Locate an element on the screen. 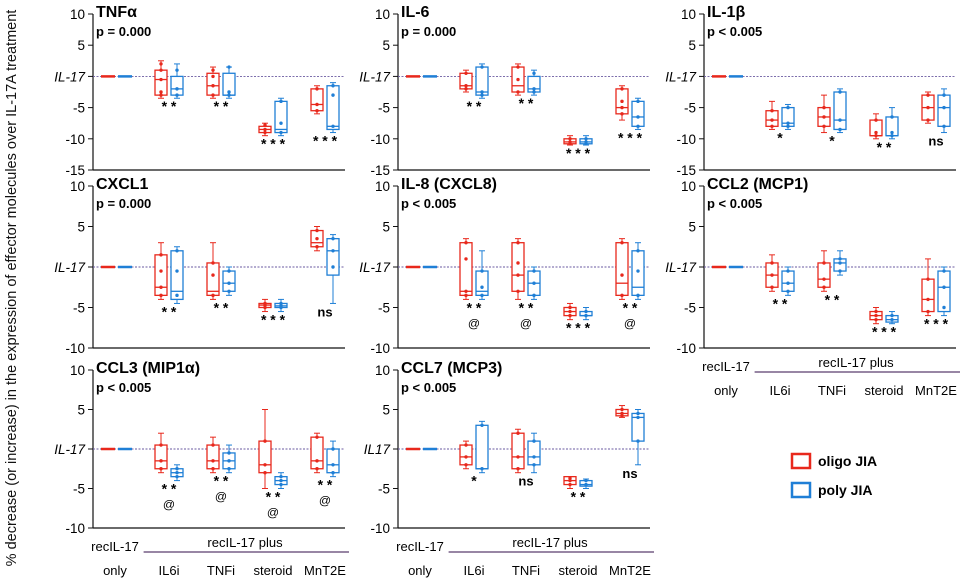 This screenshot has width=965, height=579. panel-title: CCL2 (MCP1) is located at coordinates (757, 184).